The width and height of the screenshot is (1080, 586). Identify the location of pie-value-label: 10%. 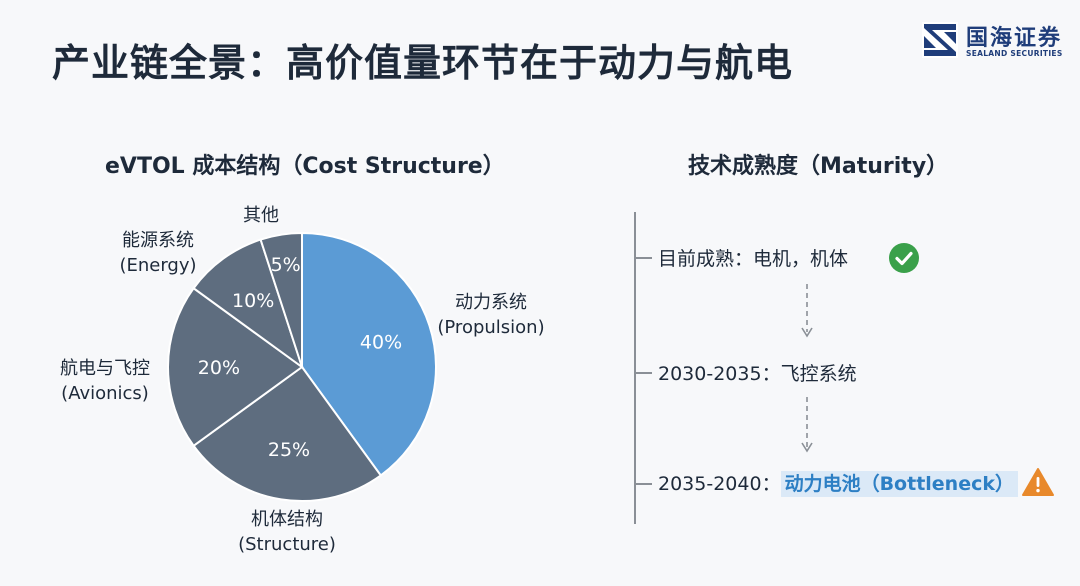
(253, 301).